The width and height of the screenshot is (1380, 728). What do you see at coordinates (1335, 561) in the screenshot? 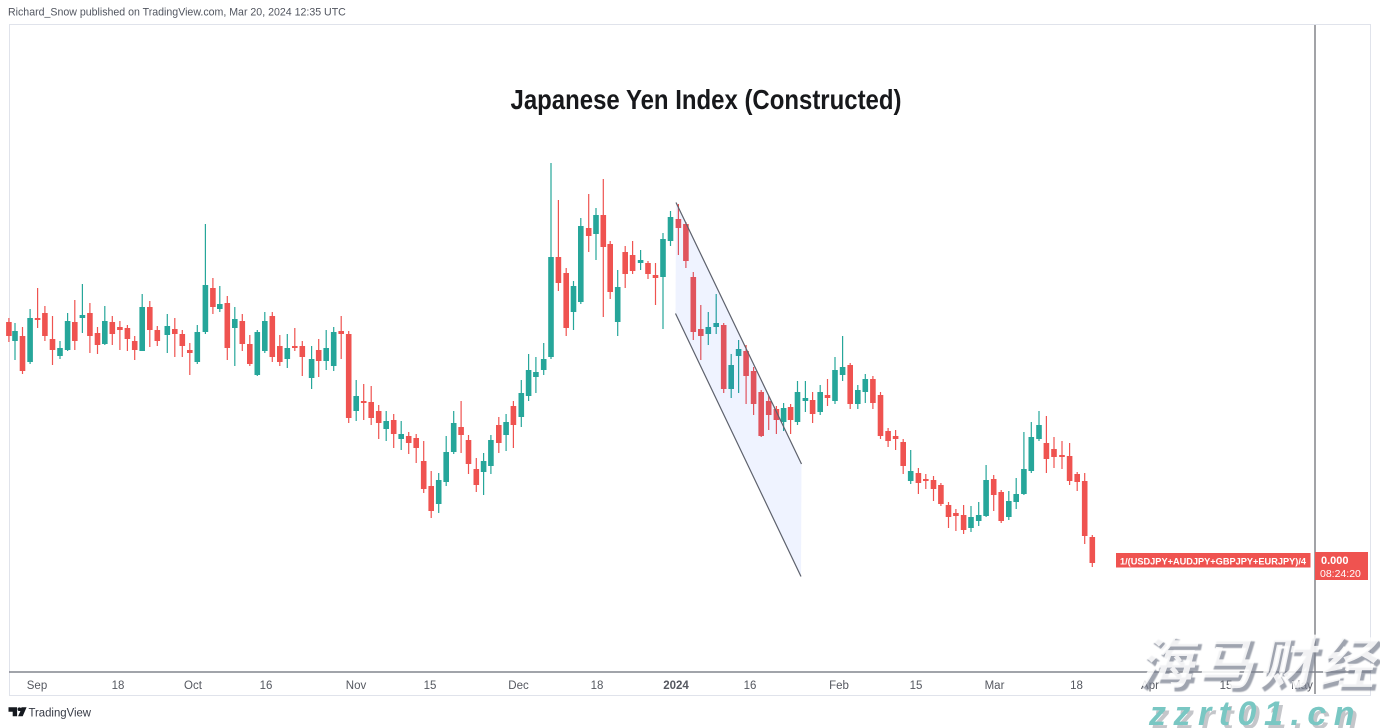
I see `svg-text: 0.000` at bounding box center [1335, 561].